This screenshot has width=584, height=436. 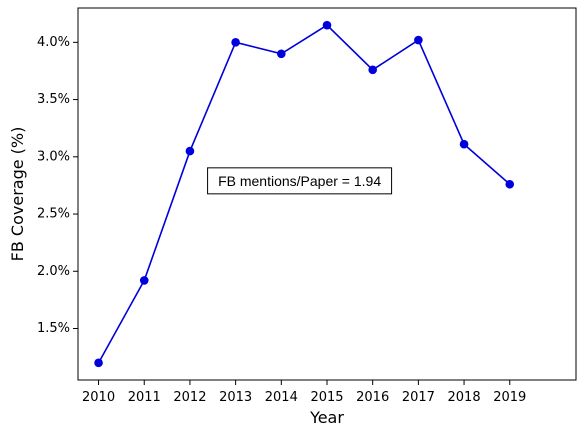 I want to click on y-axis-title: FB Coverage (%), so click(x=17, y=194).